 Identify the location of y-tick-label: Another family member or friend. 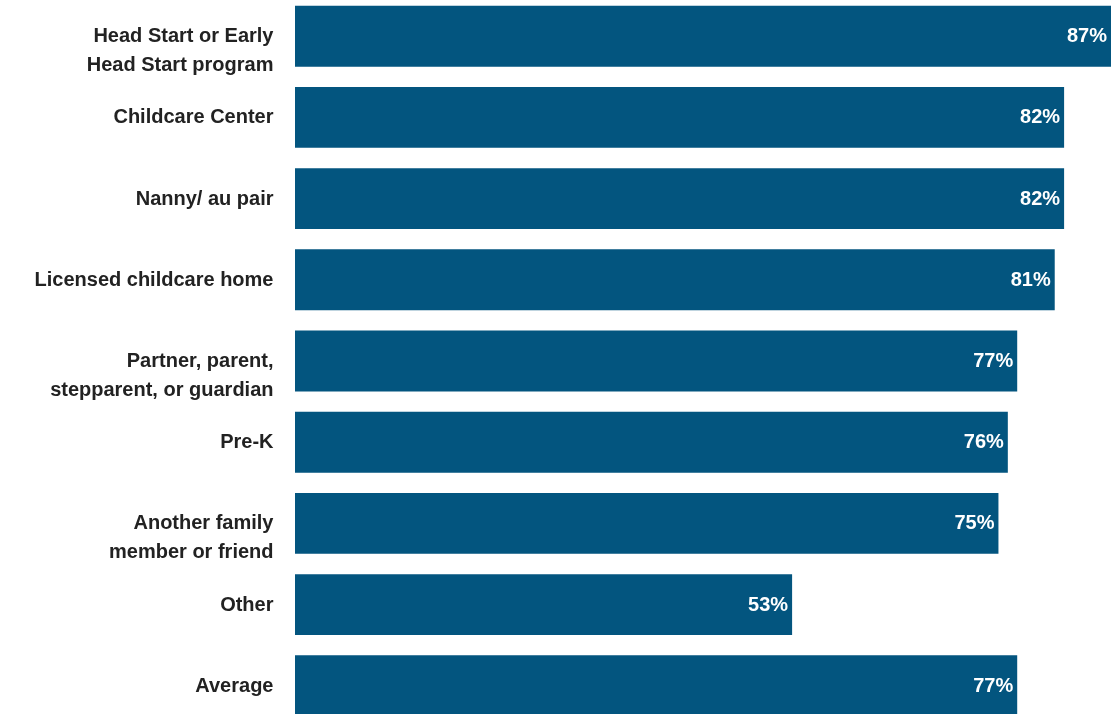
(192, 537).